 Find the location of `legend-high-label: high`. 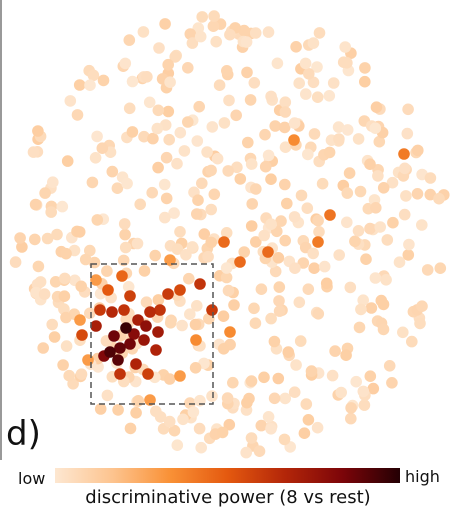

legend-high-label: high is located at coordinates (422, 476).